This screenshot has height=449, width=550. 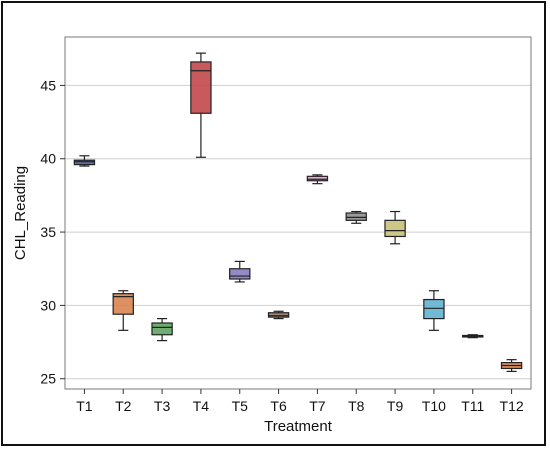 I want to click on x-tick-label-T4: T4, so click(x=201, y=406).